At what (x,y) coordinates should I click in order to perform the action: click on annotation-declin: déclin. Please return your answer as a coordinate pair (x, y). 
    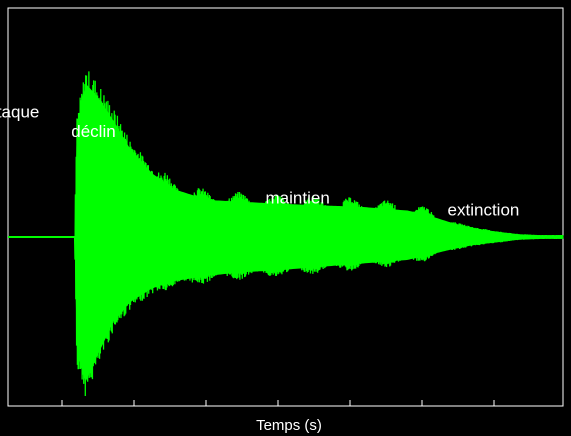
    Looking at the image, I should click on (93, 131).